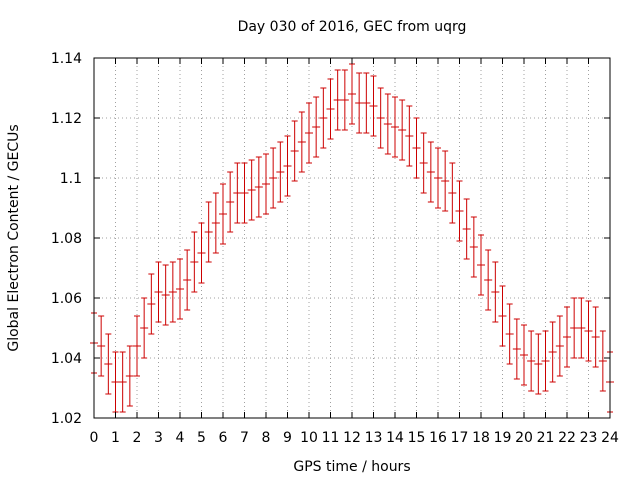  I want to click on x-tick-label: 6, so click(223, 438).